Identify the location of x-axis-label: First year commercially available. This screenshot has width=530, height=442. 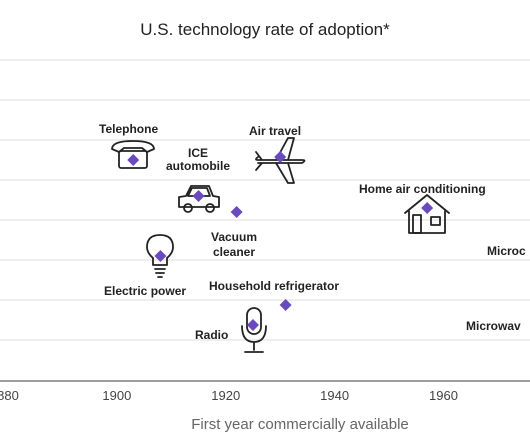
(300, 424).